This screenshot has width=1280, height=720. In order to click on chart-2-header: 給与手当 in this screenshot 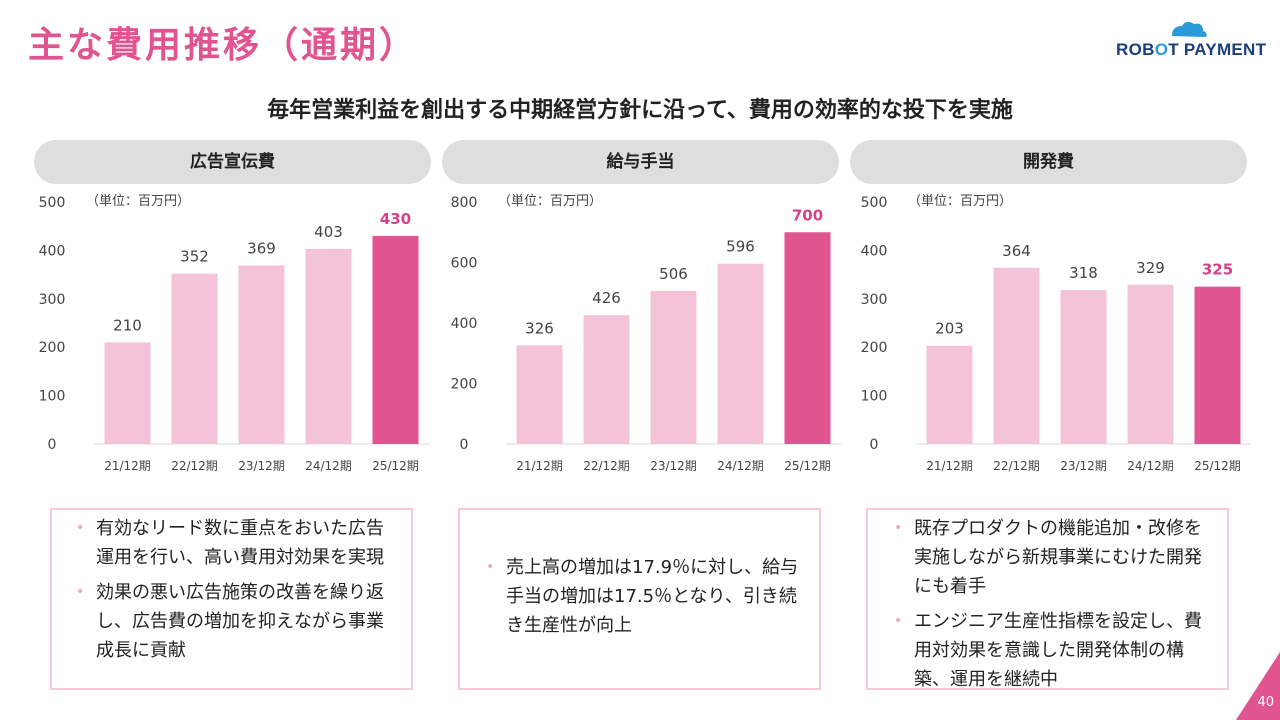, I will do `click(640, 162)`.